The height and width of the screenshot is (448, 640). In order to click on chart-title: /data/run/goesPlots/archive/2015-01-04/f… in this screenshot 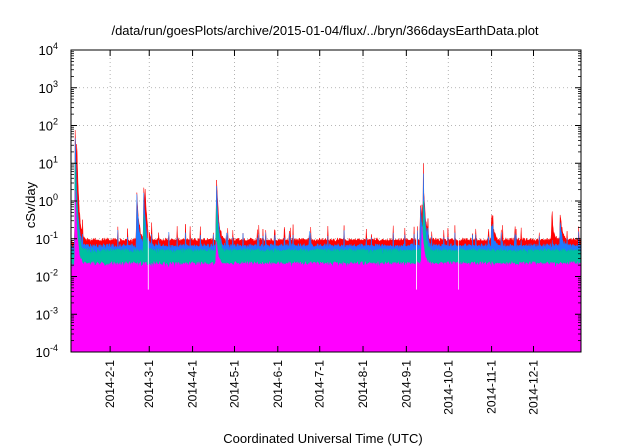, I will do `click(324, 30)`.